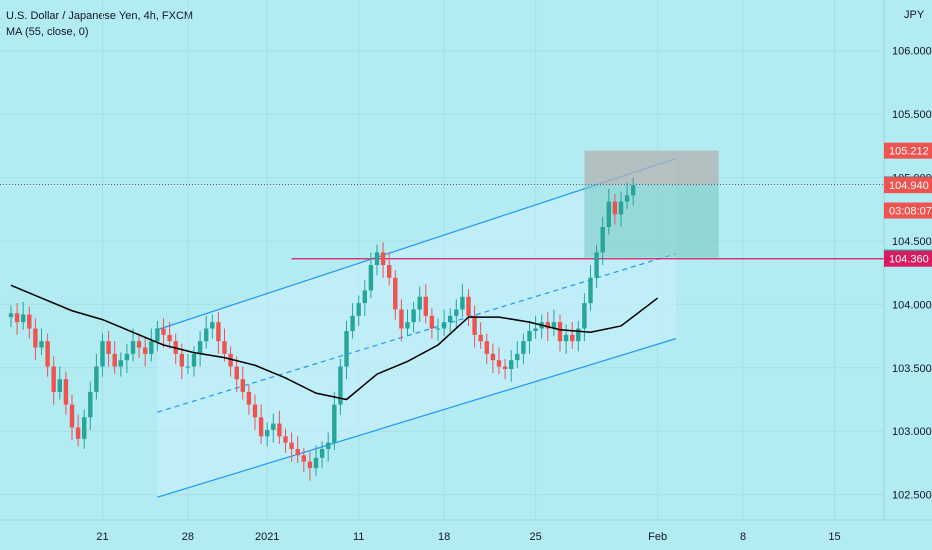 Image resolution: width=932 pixels, height=550 pixels. Describe the element at coordinates (334, 342) in the screenshot. I see `moving-average-line` at that location.